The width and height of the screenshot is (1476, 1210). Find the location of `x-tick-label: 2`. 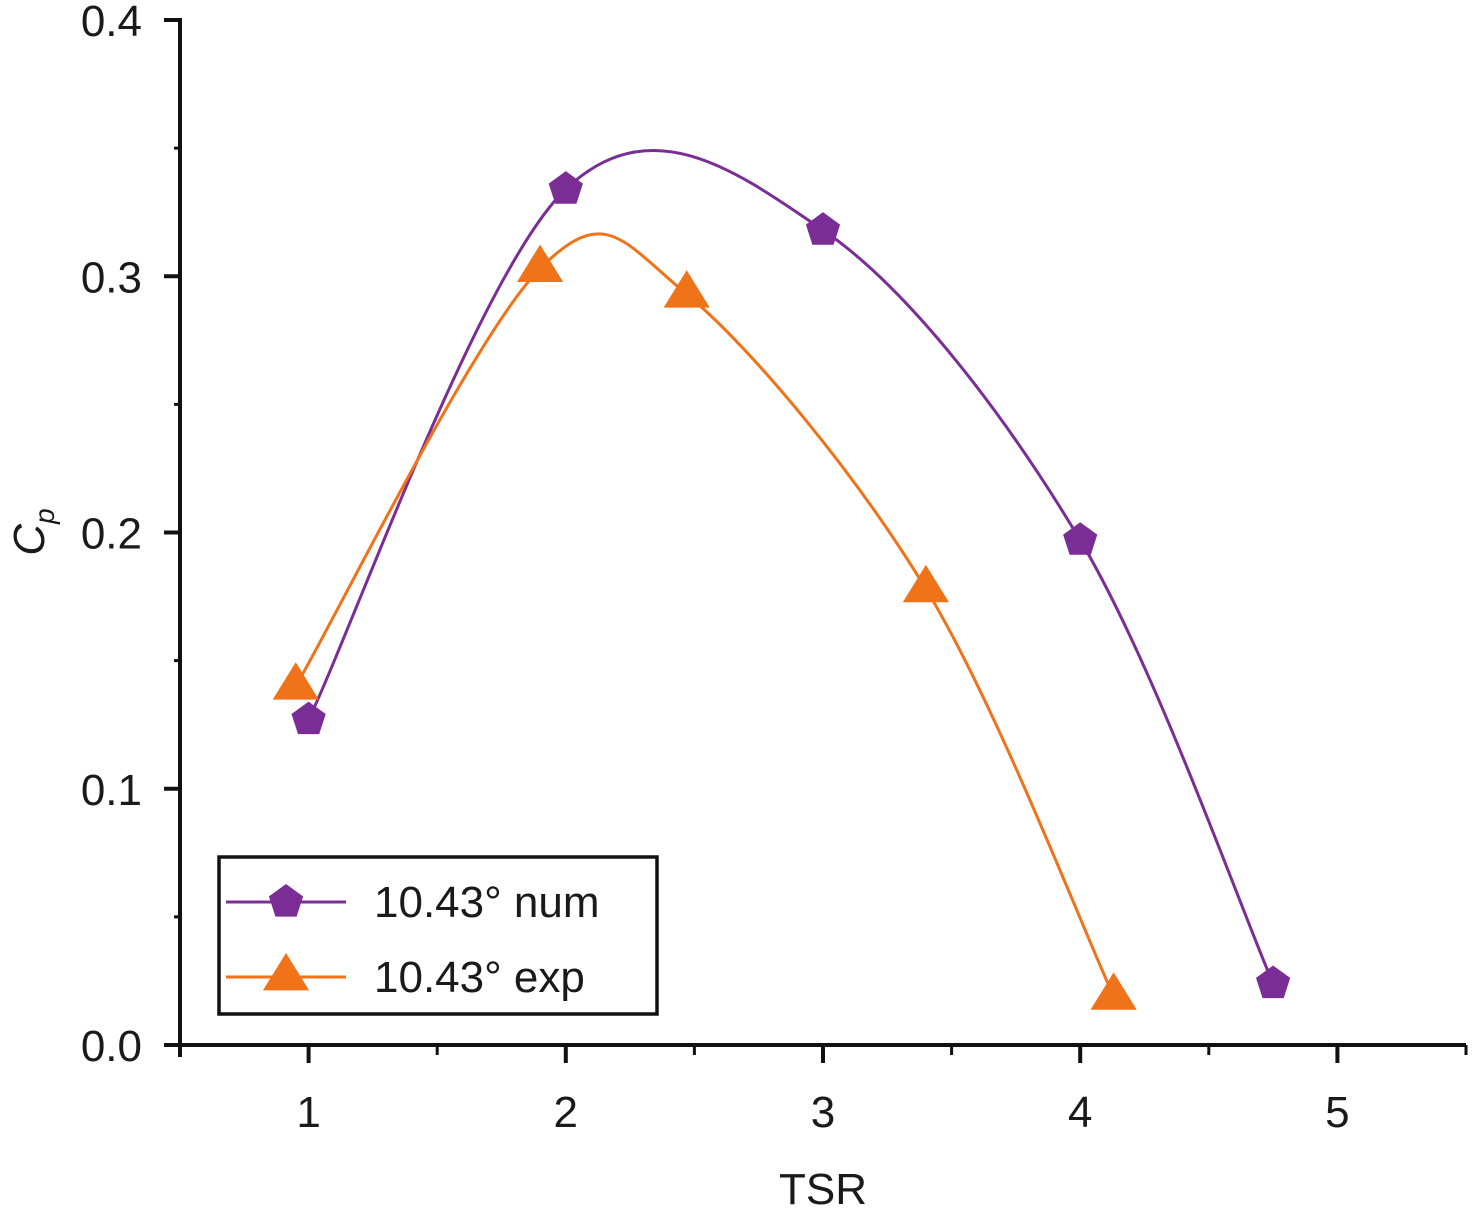

x-tick-label: 2 is located at coordinates (566, 1112).